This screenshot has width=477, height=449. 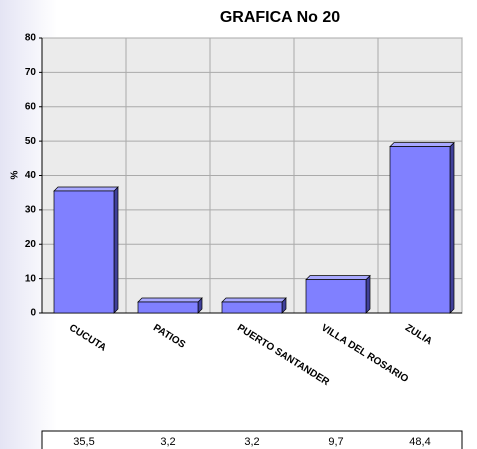 What do you see at coordinates (33, 313) in the screenshot?
I see `y-tick-label: 0` at bounding box center [33, 313].